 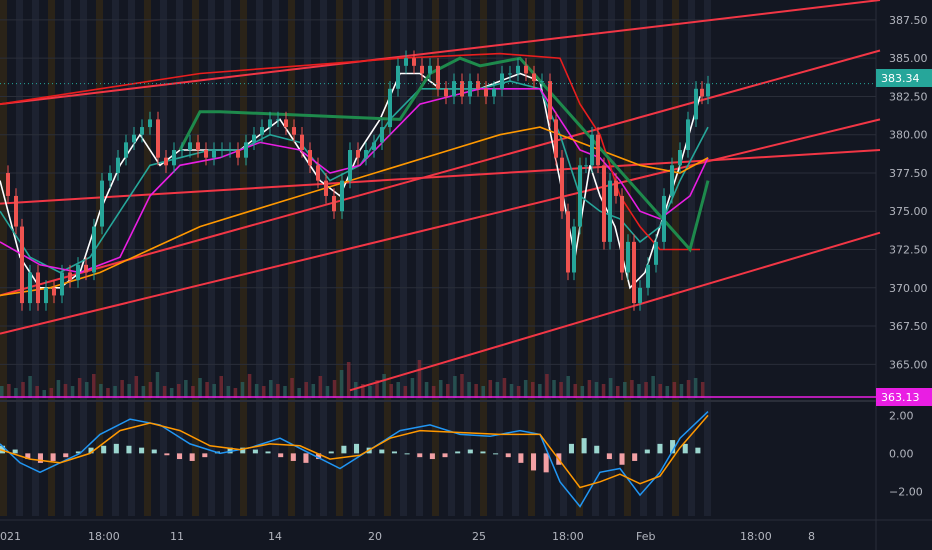 What do you see at coordinates (908, 173) in the screenshot?
I see `price-tick-label: 377.50` at bounding box center [908, 173].